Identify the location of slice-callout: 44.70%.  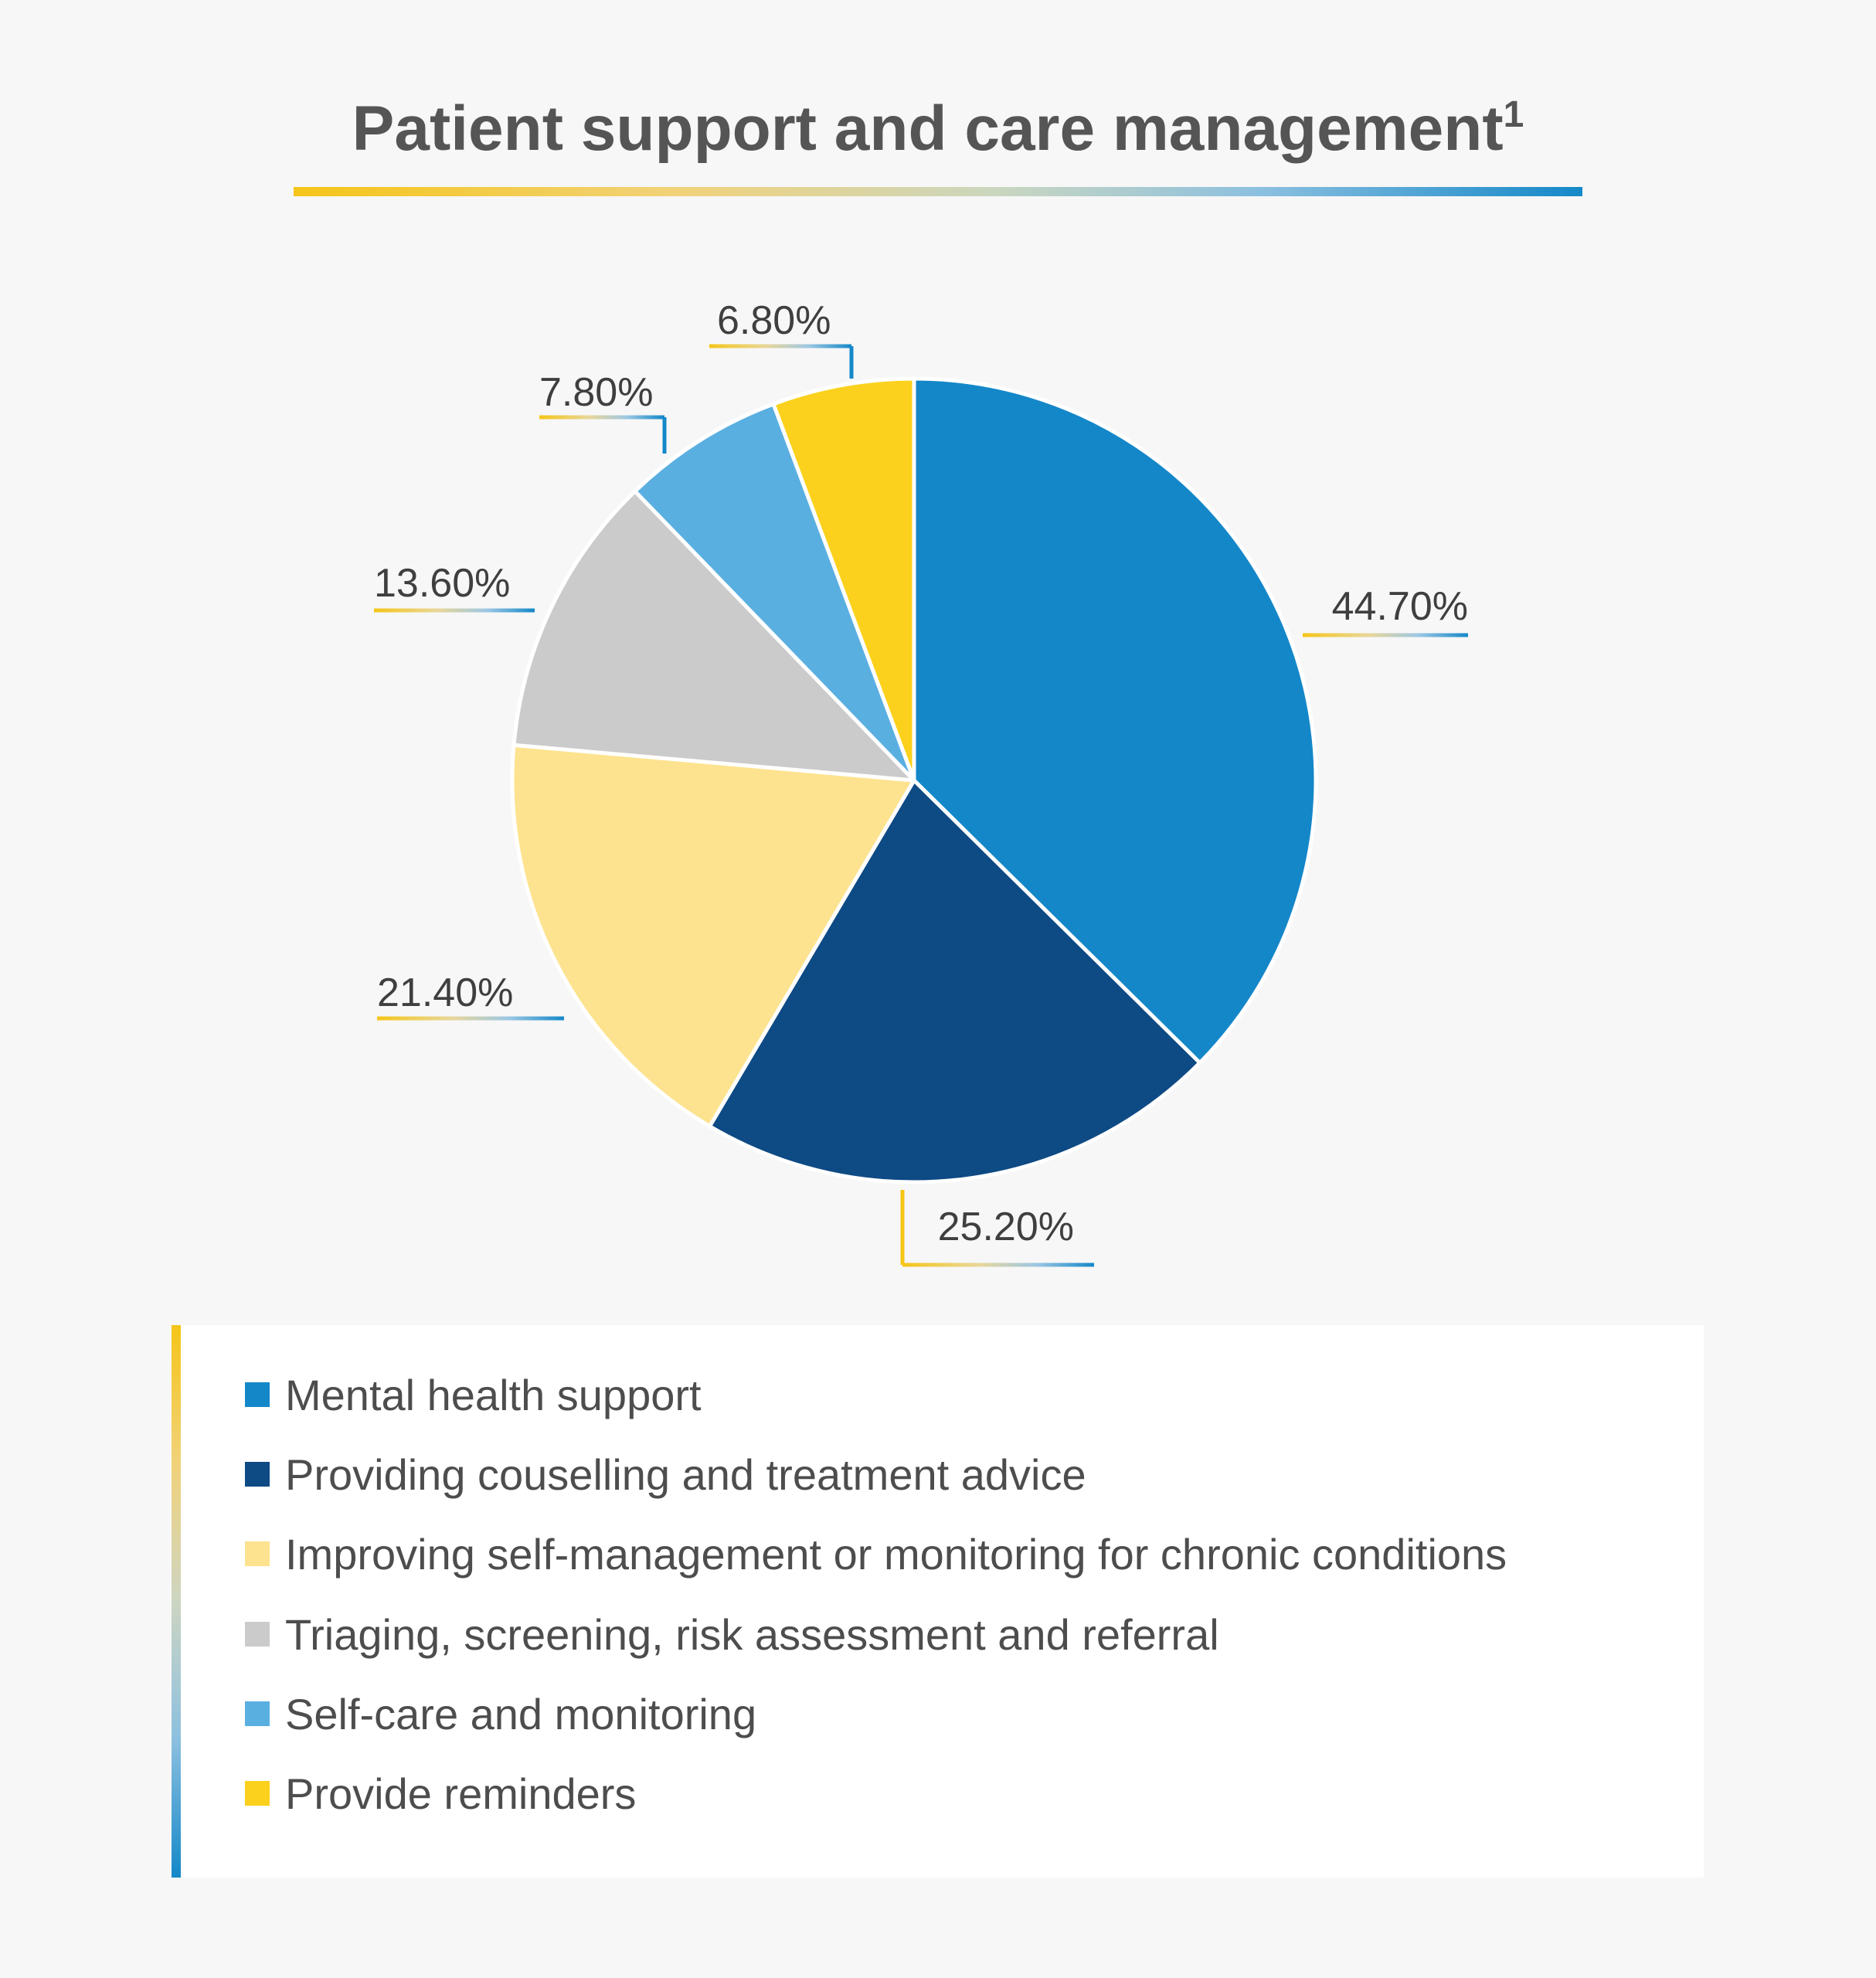
(1385, 610).